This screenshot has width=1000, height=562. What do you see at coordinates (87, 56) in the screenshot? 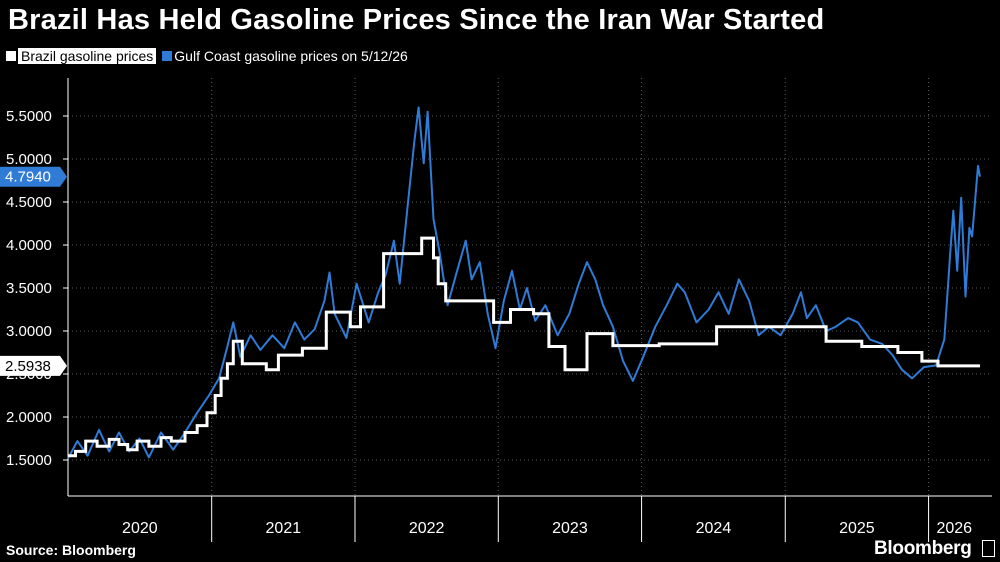
I see `legend-label-brazil: Brazil gasoline prices` at bounding box center [87, 56].